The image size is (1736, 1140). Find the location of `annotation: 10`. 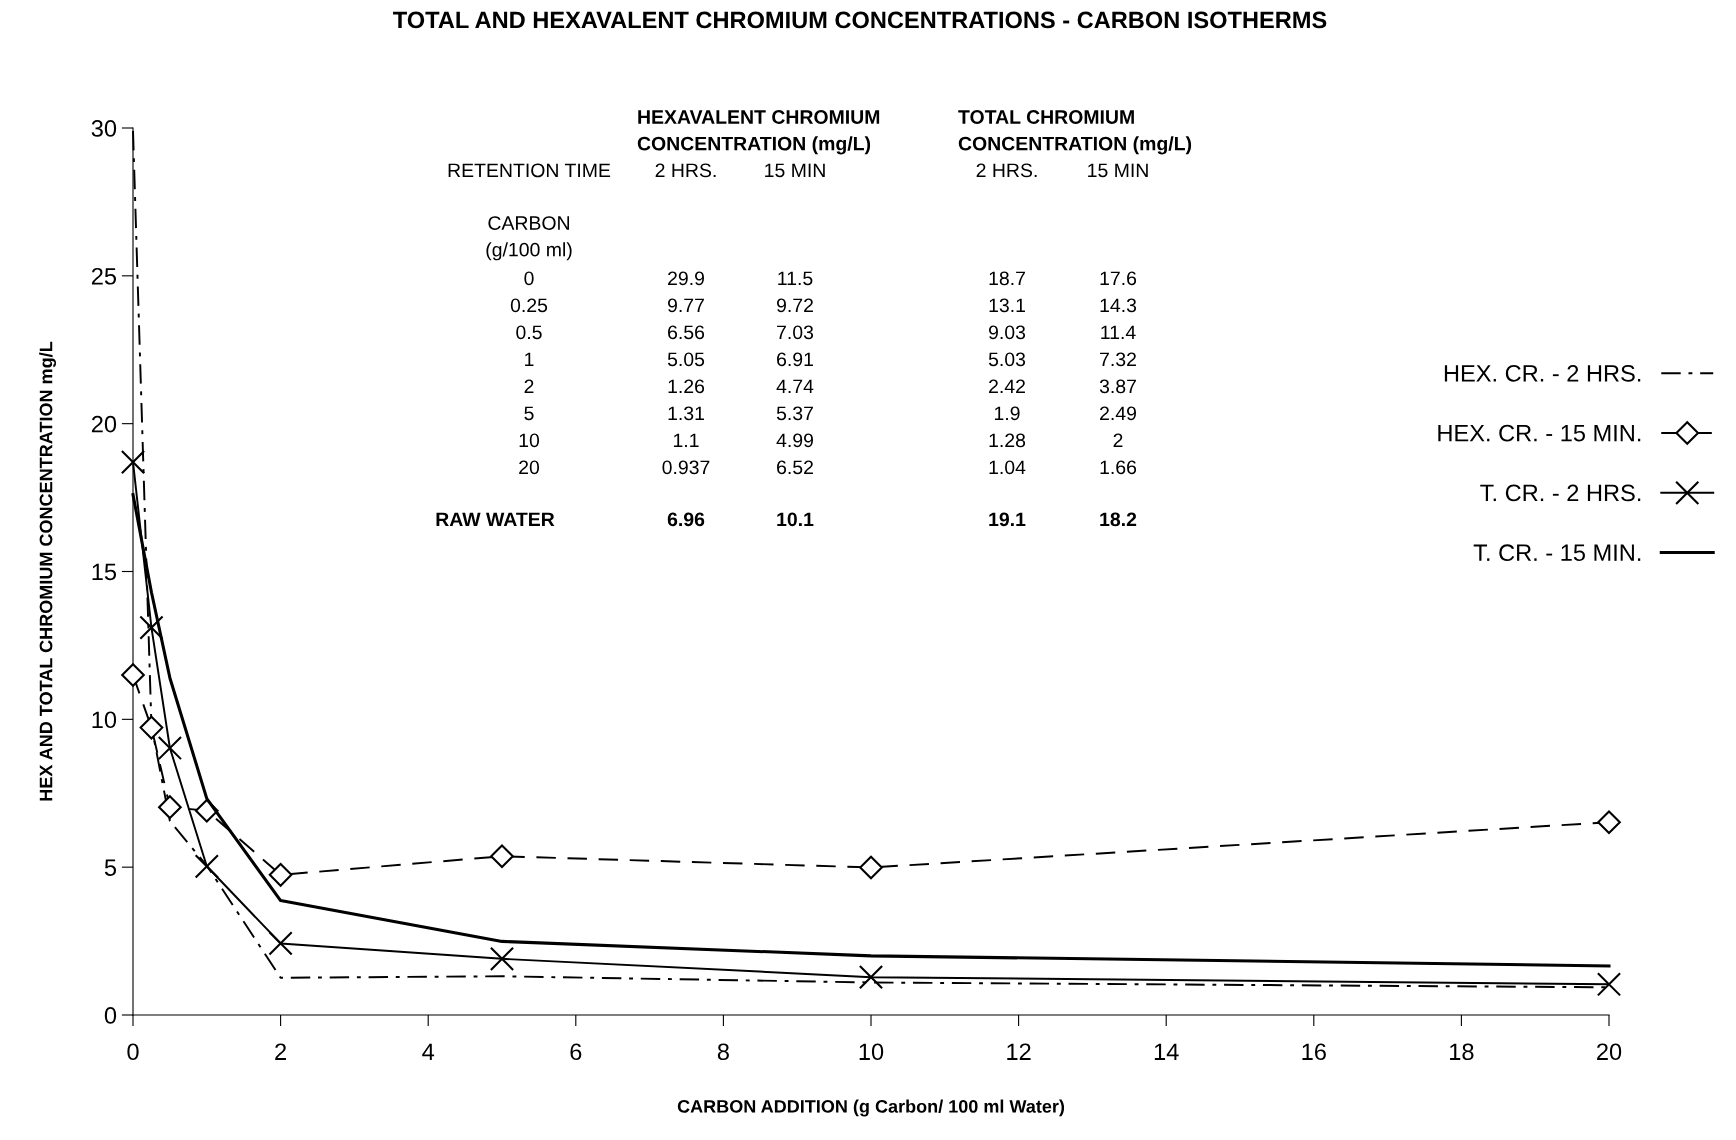

annotation: 10 is located at coordinates (529, 440).